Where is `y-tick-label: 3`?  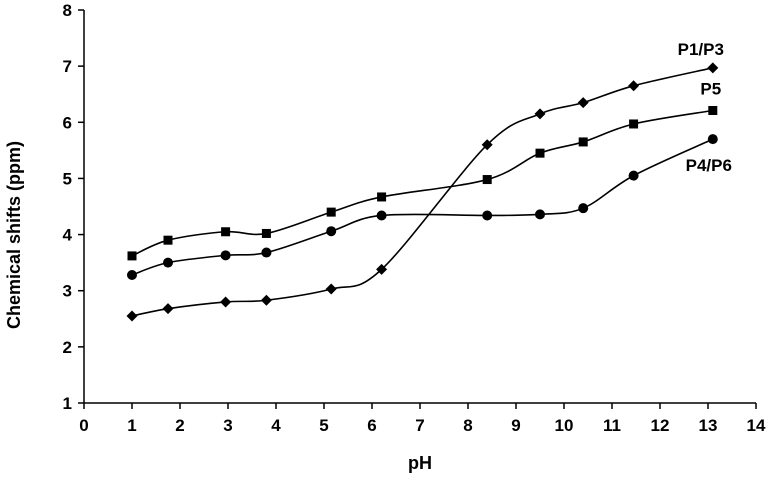
y-tick-label: 3 is located at coordinates (67, 291).